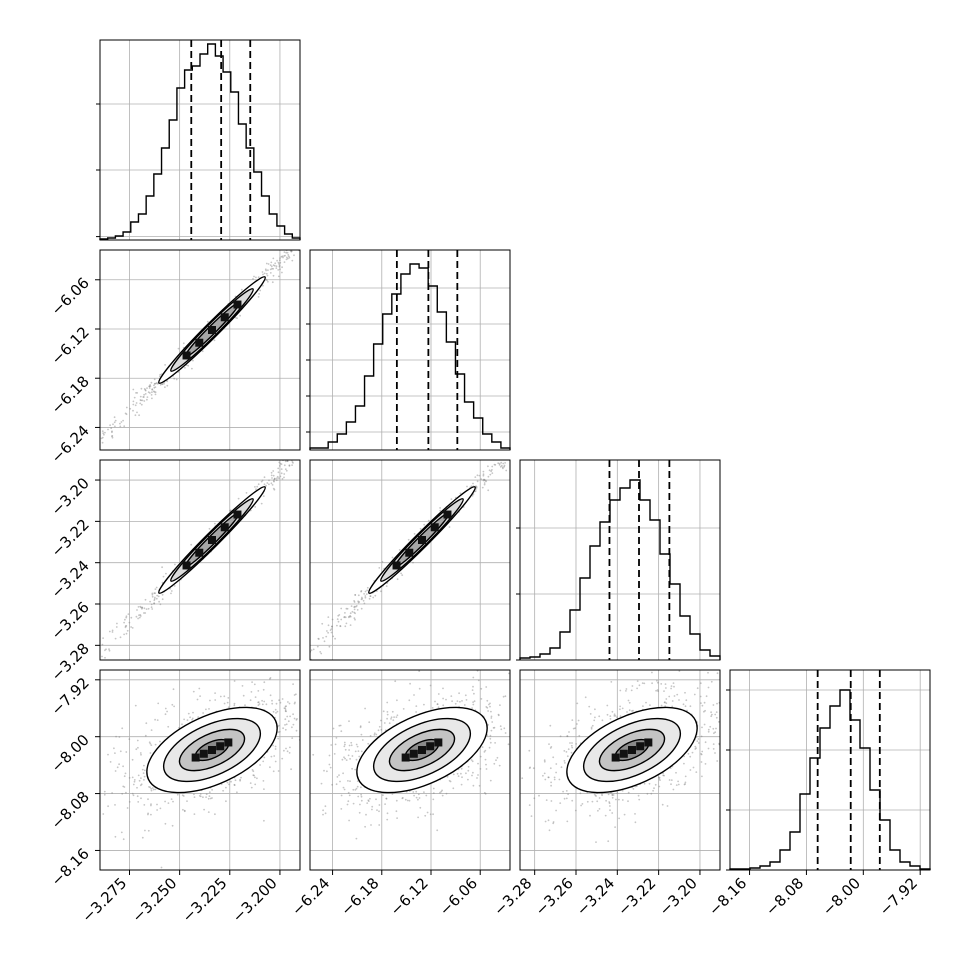  Describe the element at coordinates (70, 444) in the screenshot. I see `y-tick-label: −6.24` at that location.